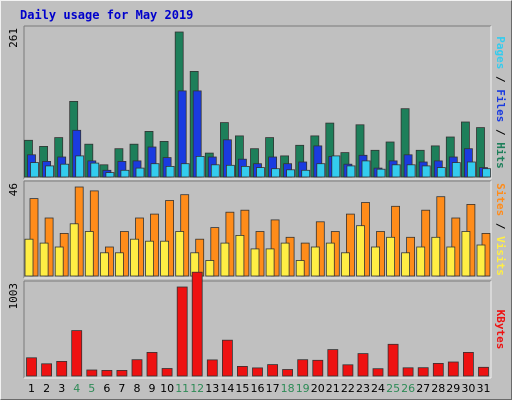 Image resolution: width=512 pixels, height=400 pixels. What do you see at coordinates (378, 388) in the screenshot?
I see `day-label-24: 24` at bounding box center [378, 388].